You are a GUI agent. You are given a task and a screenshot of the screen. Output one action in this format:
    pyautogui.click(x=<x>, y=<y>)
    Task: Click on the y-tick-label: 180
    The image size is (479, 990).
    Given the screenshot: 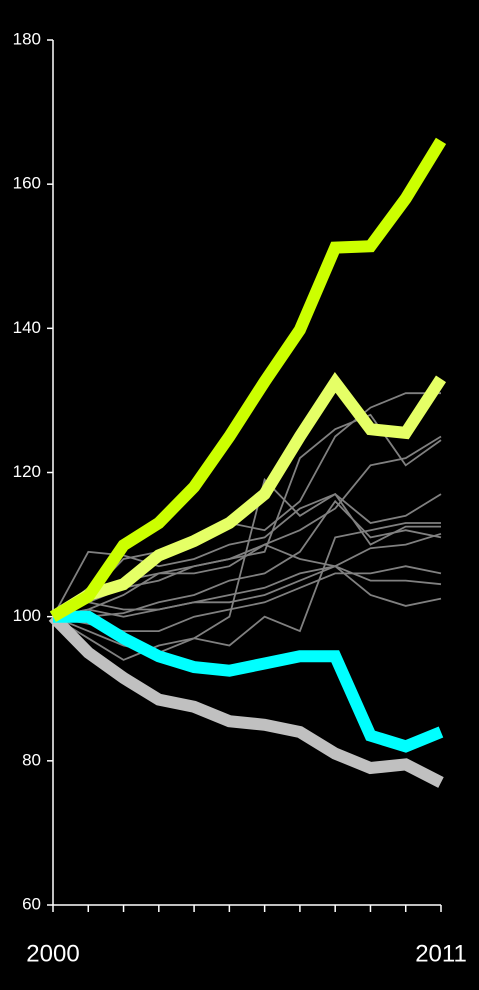 What is the action you would take?
    pyautogui.click(x=27, y=38)
    